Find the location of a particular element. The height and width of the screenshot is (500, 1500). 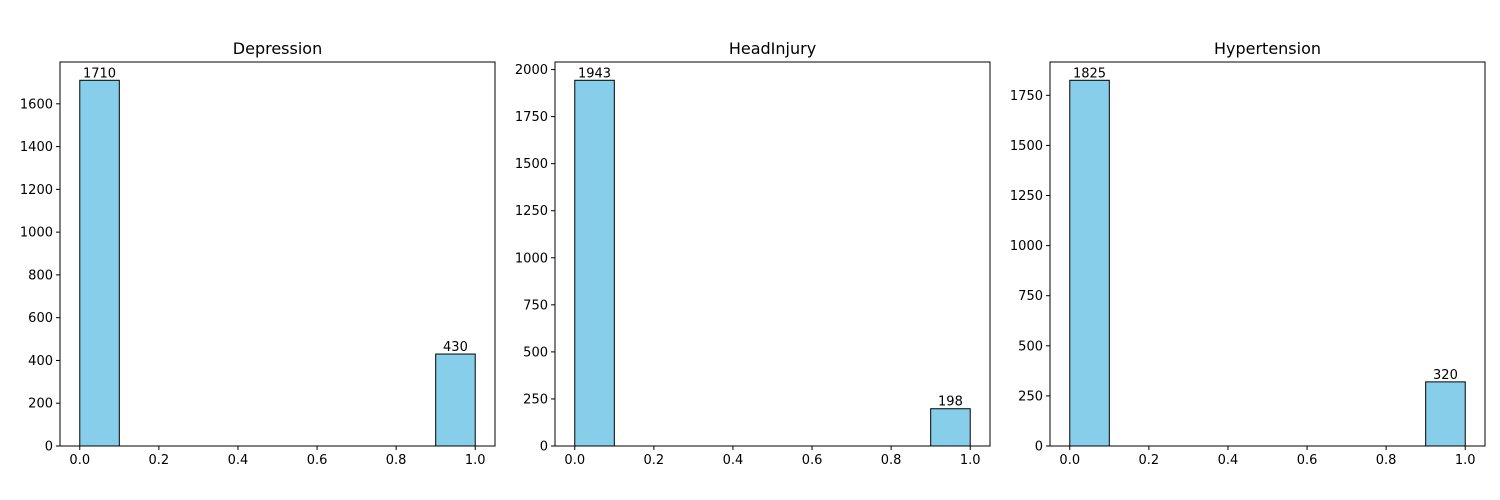

y-tick-label: 1200 is located at coordinates (36, 190).